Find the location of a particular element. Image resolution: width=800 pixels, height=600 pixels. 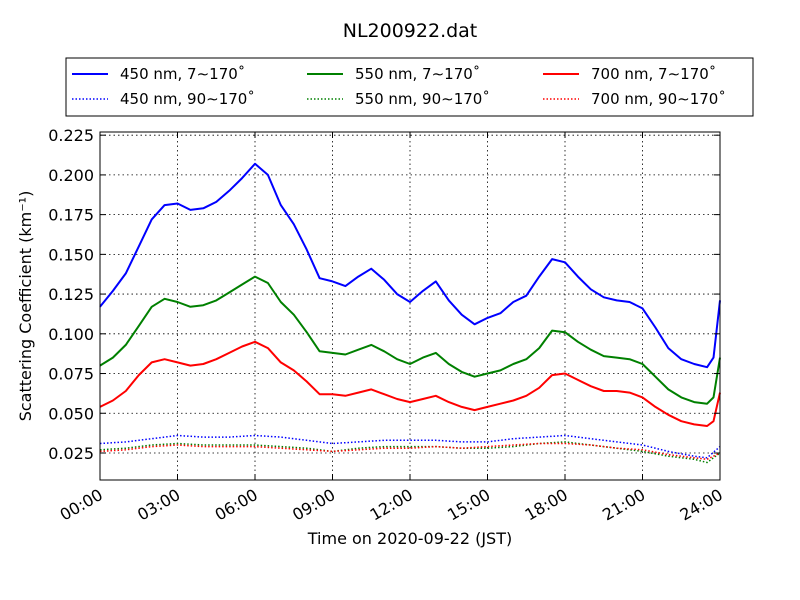

x-axis-title: Time on 2020-09-22 (JST) is located at coordinates (409, 538).